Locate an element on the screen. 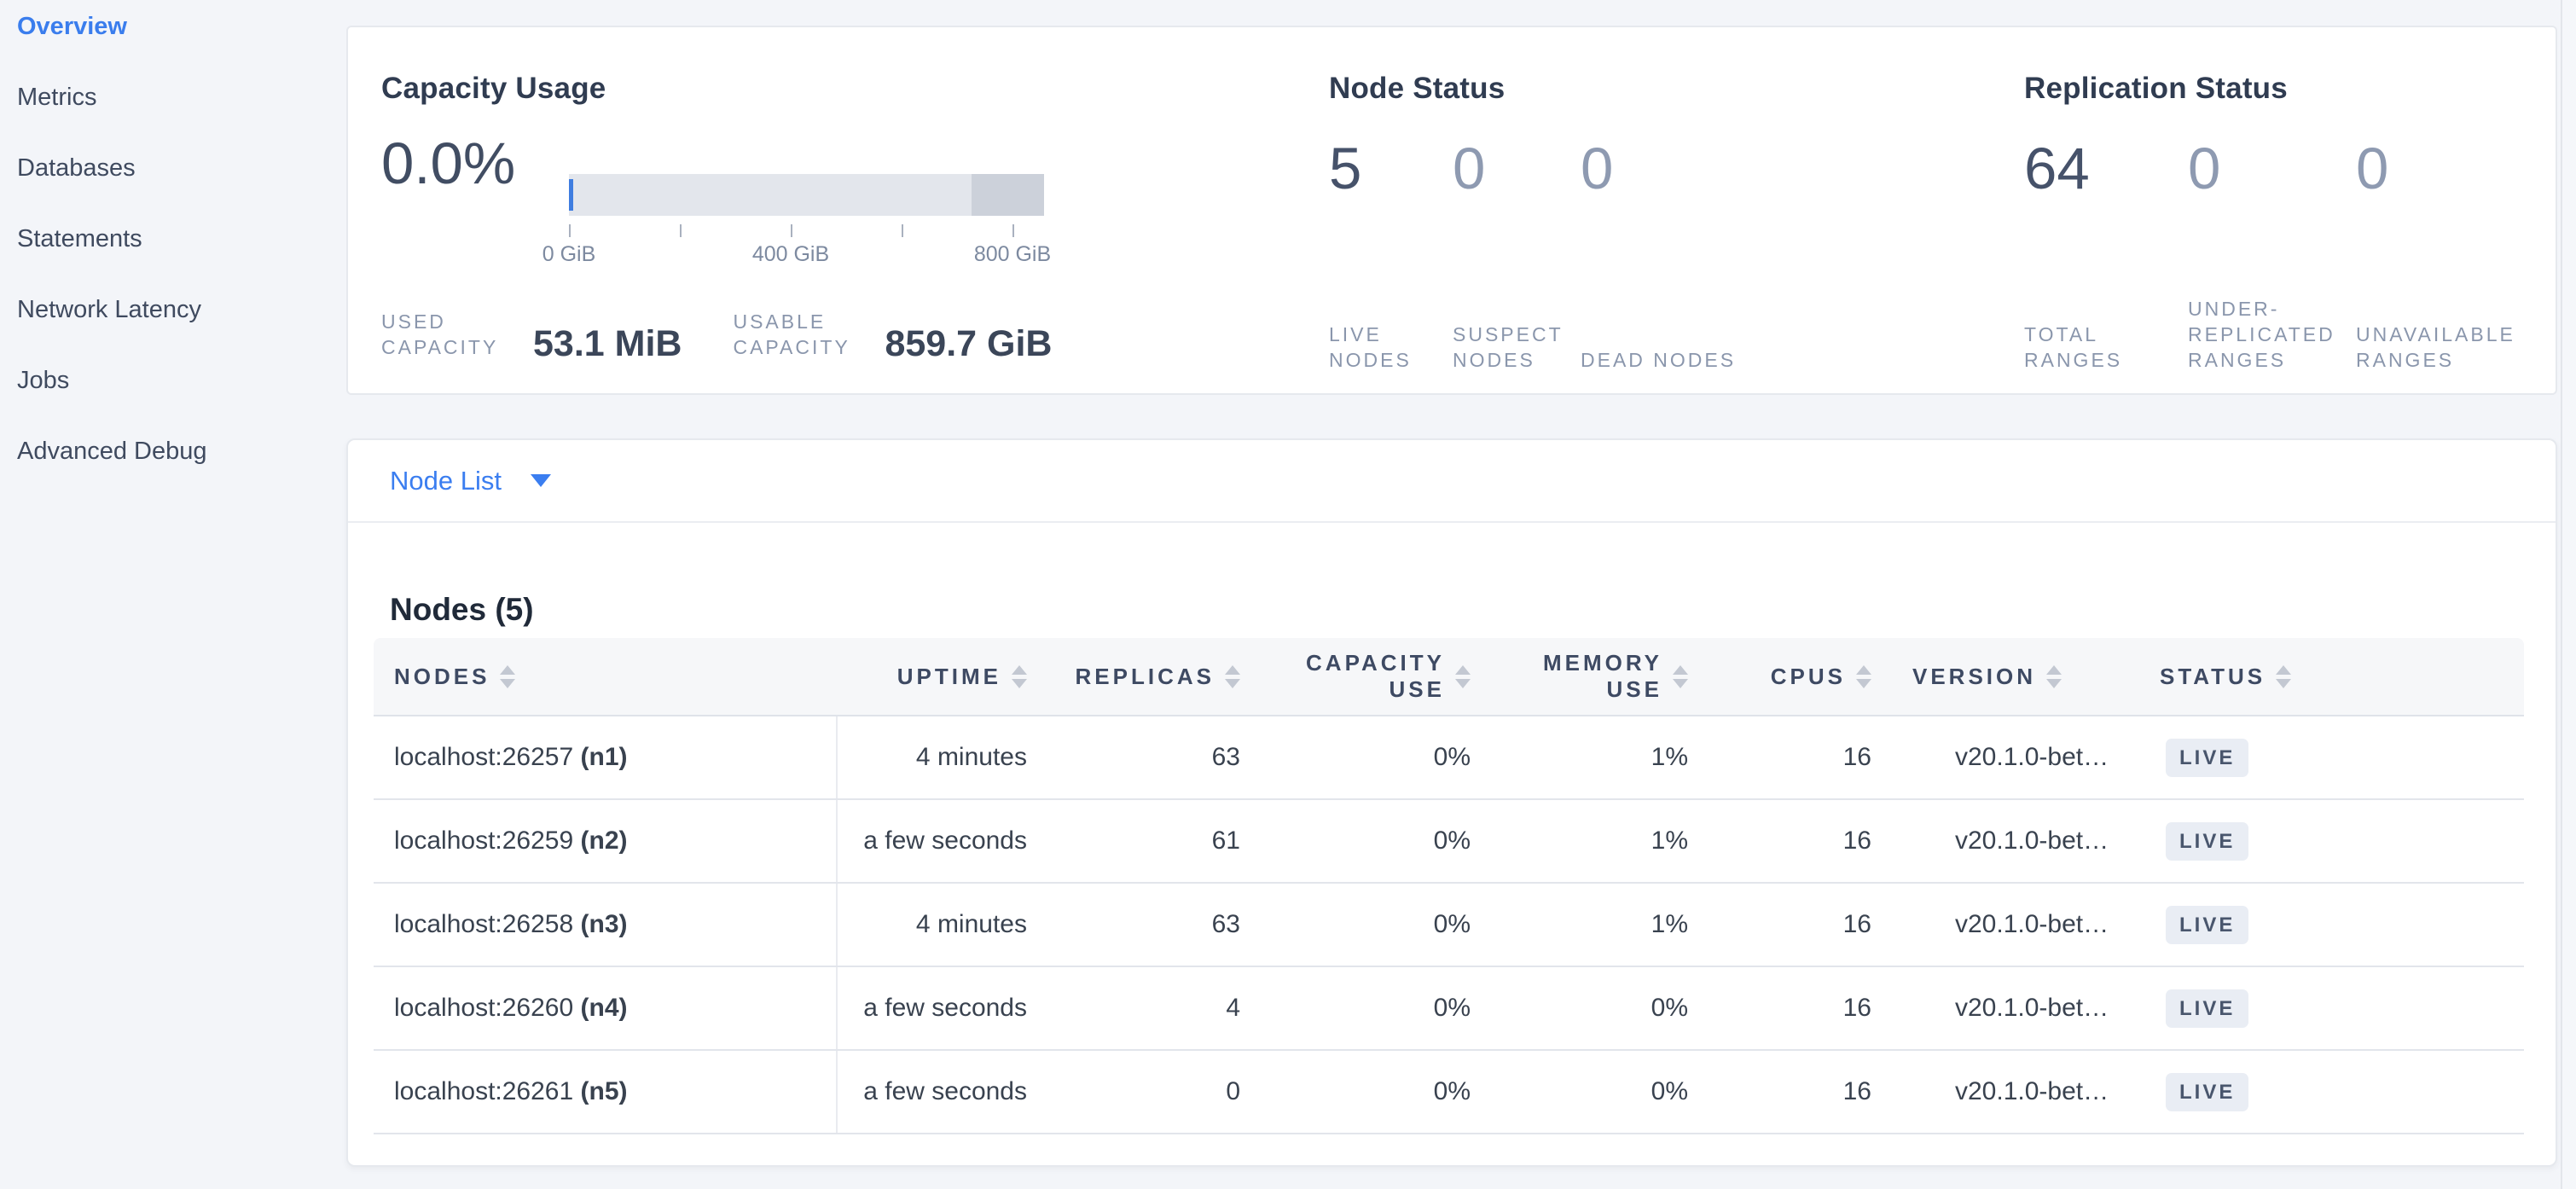 The height and width of the screenshot is (1189, 2576). column-header-cpus: CPUS is located at coordinates (1800, 677).